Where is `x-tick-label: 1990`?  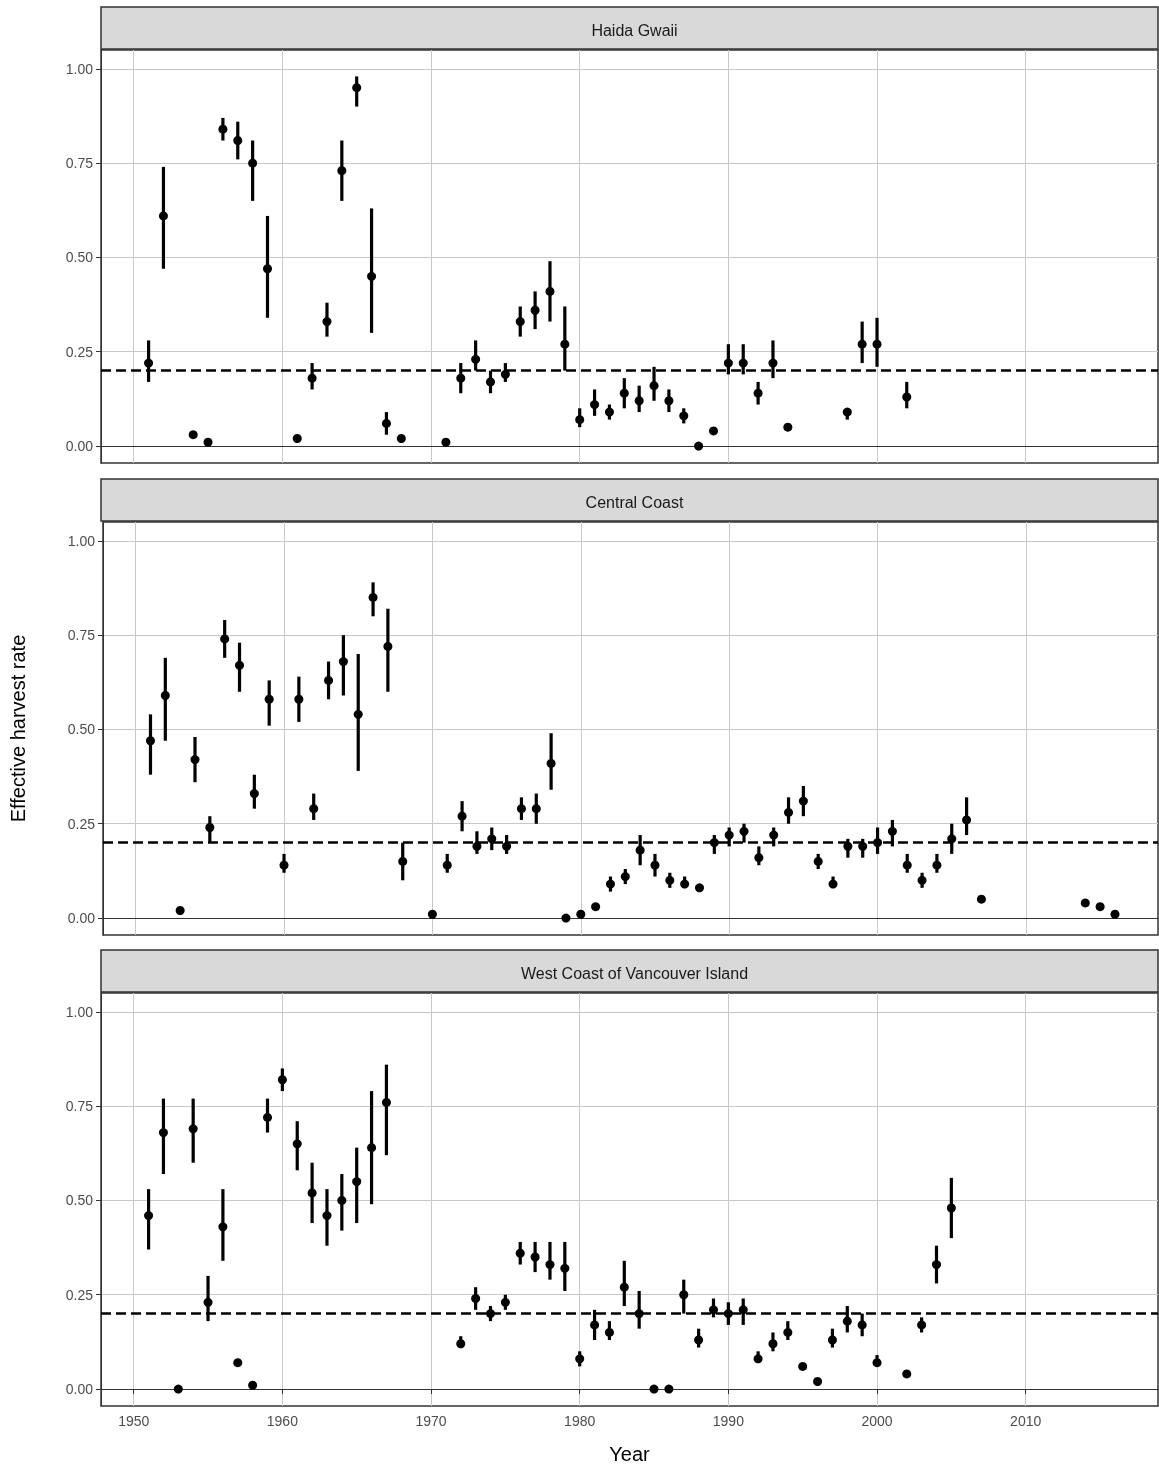 x-tick-label: 1990 is located at coordinates (728, 1421).